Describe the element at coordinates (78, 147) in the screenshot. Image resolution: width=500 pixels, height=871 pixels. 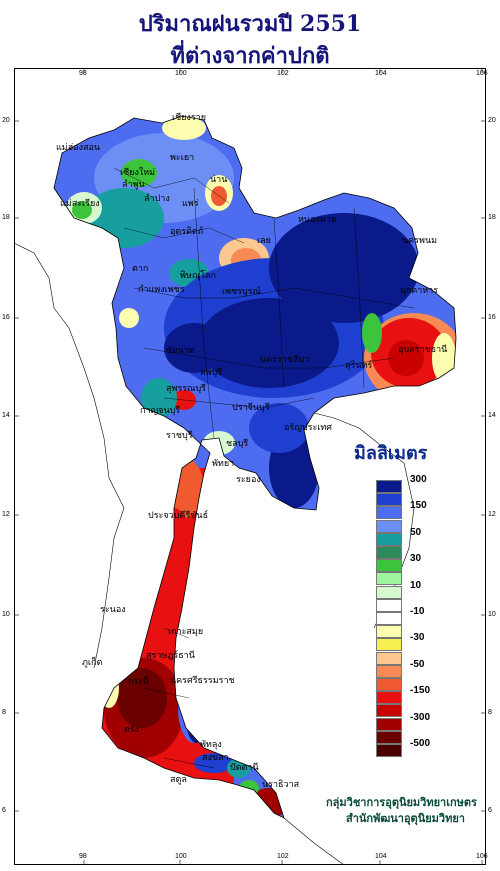
I see `place-label: แม่ฮ่องสอน` at that location.